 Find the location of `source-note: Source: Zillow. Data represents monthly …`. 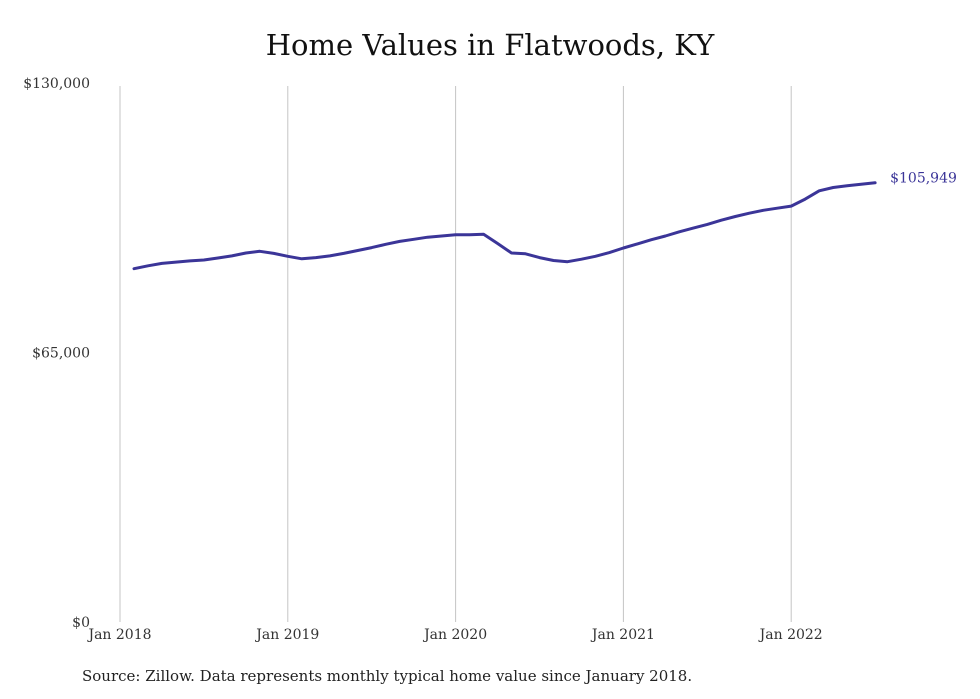

source-note: Source: Zillow. Data represents monthly … is located at coordinates (387, 676).